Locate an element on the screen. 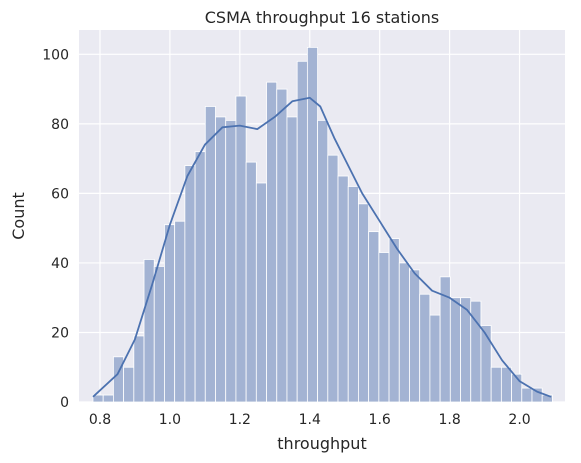 This screenshot has height=463, width=581. y-axis-label: Count is located at coordinates (18, 216).